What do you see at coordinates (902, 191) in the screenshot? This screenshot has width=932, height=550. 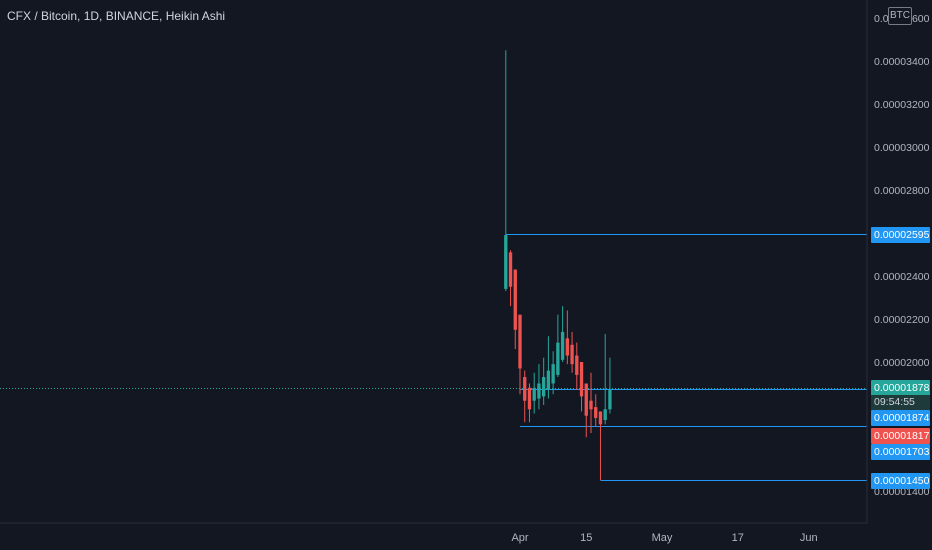 I see `y-tick-label: 0.00002800` at bounding box center [902, 191].